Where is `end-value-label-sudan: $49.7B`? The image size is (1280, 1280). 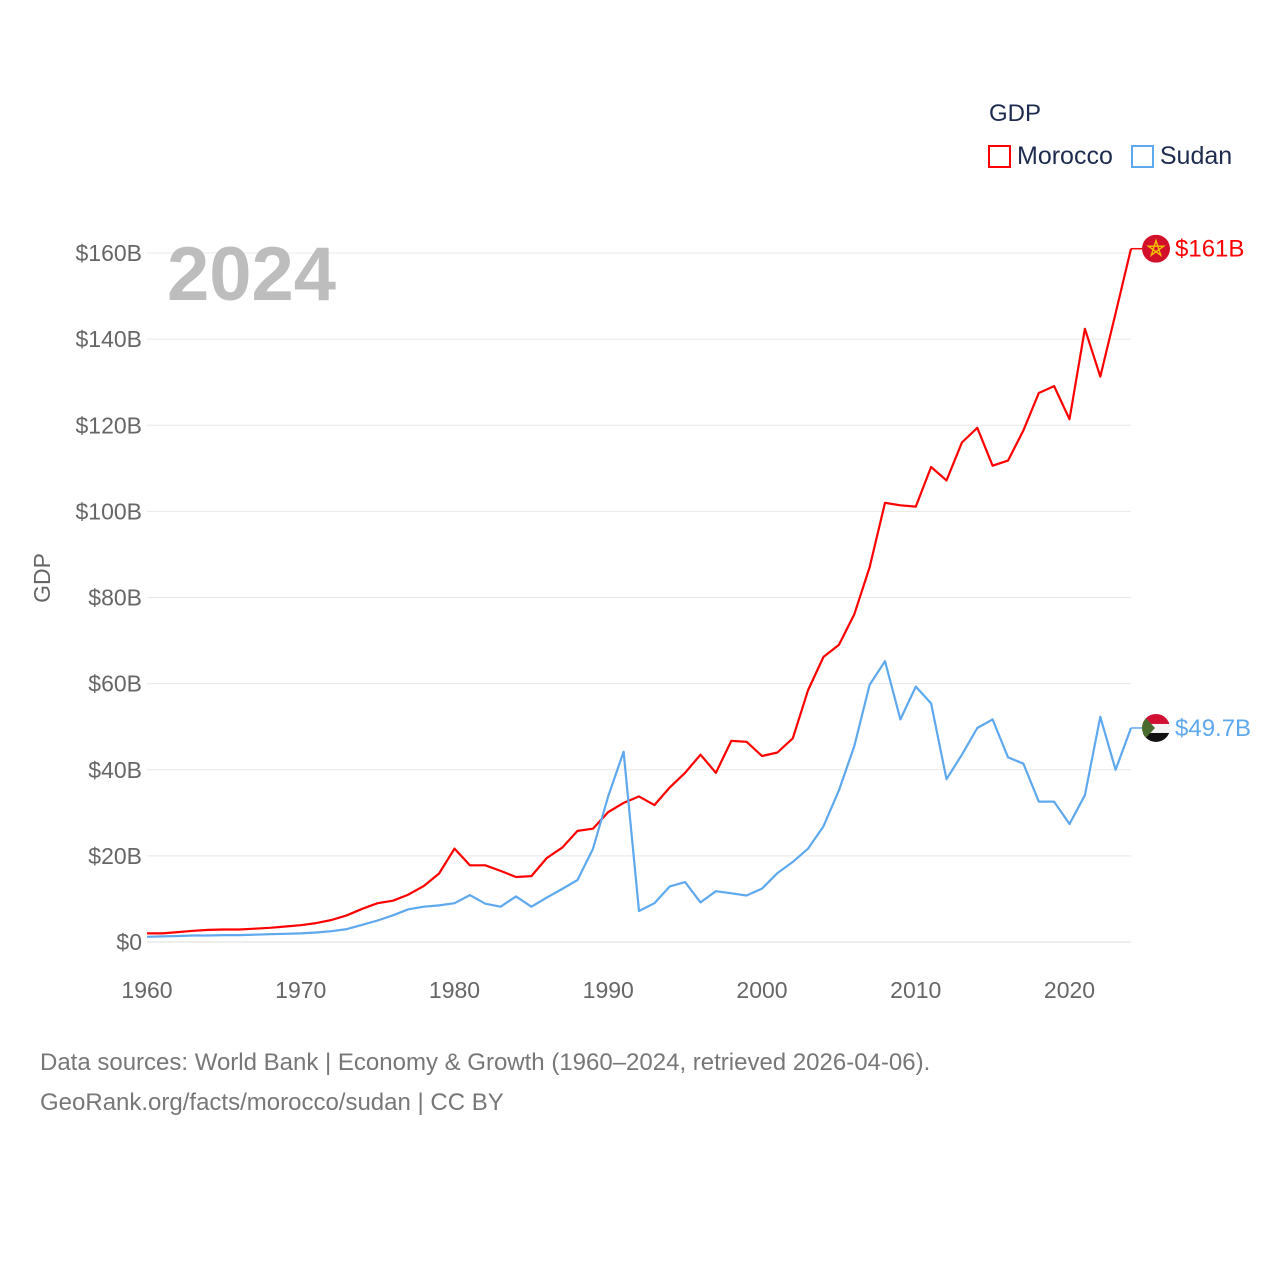 end-value-label-sudan: $49.7B is located at coordinates (1213, 728).